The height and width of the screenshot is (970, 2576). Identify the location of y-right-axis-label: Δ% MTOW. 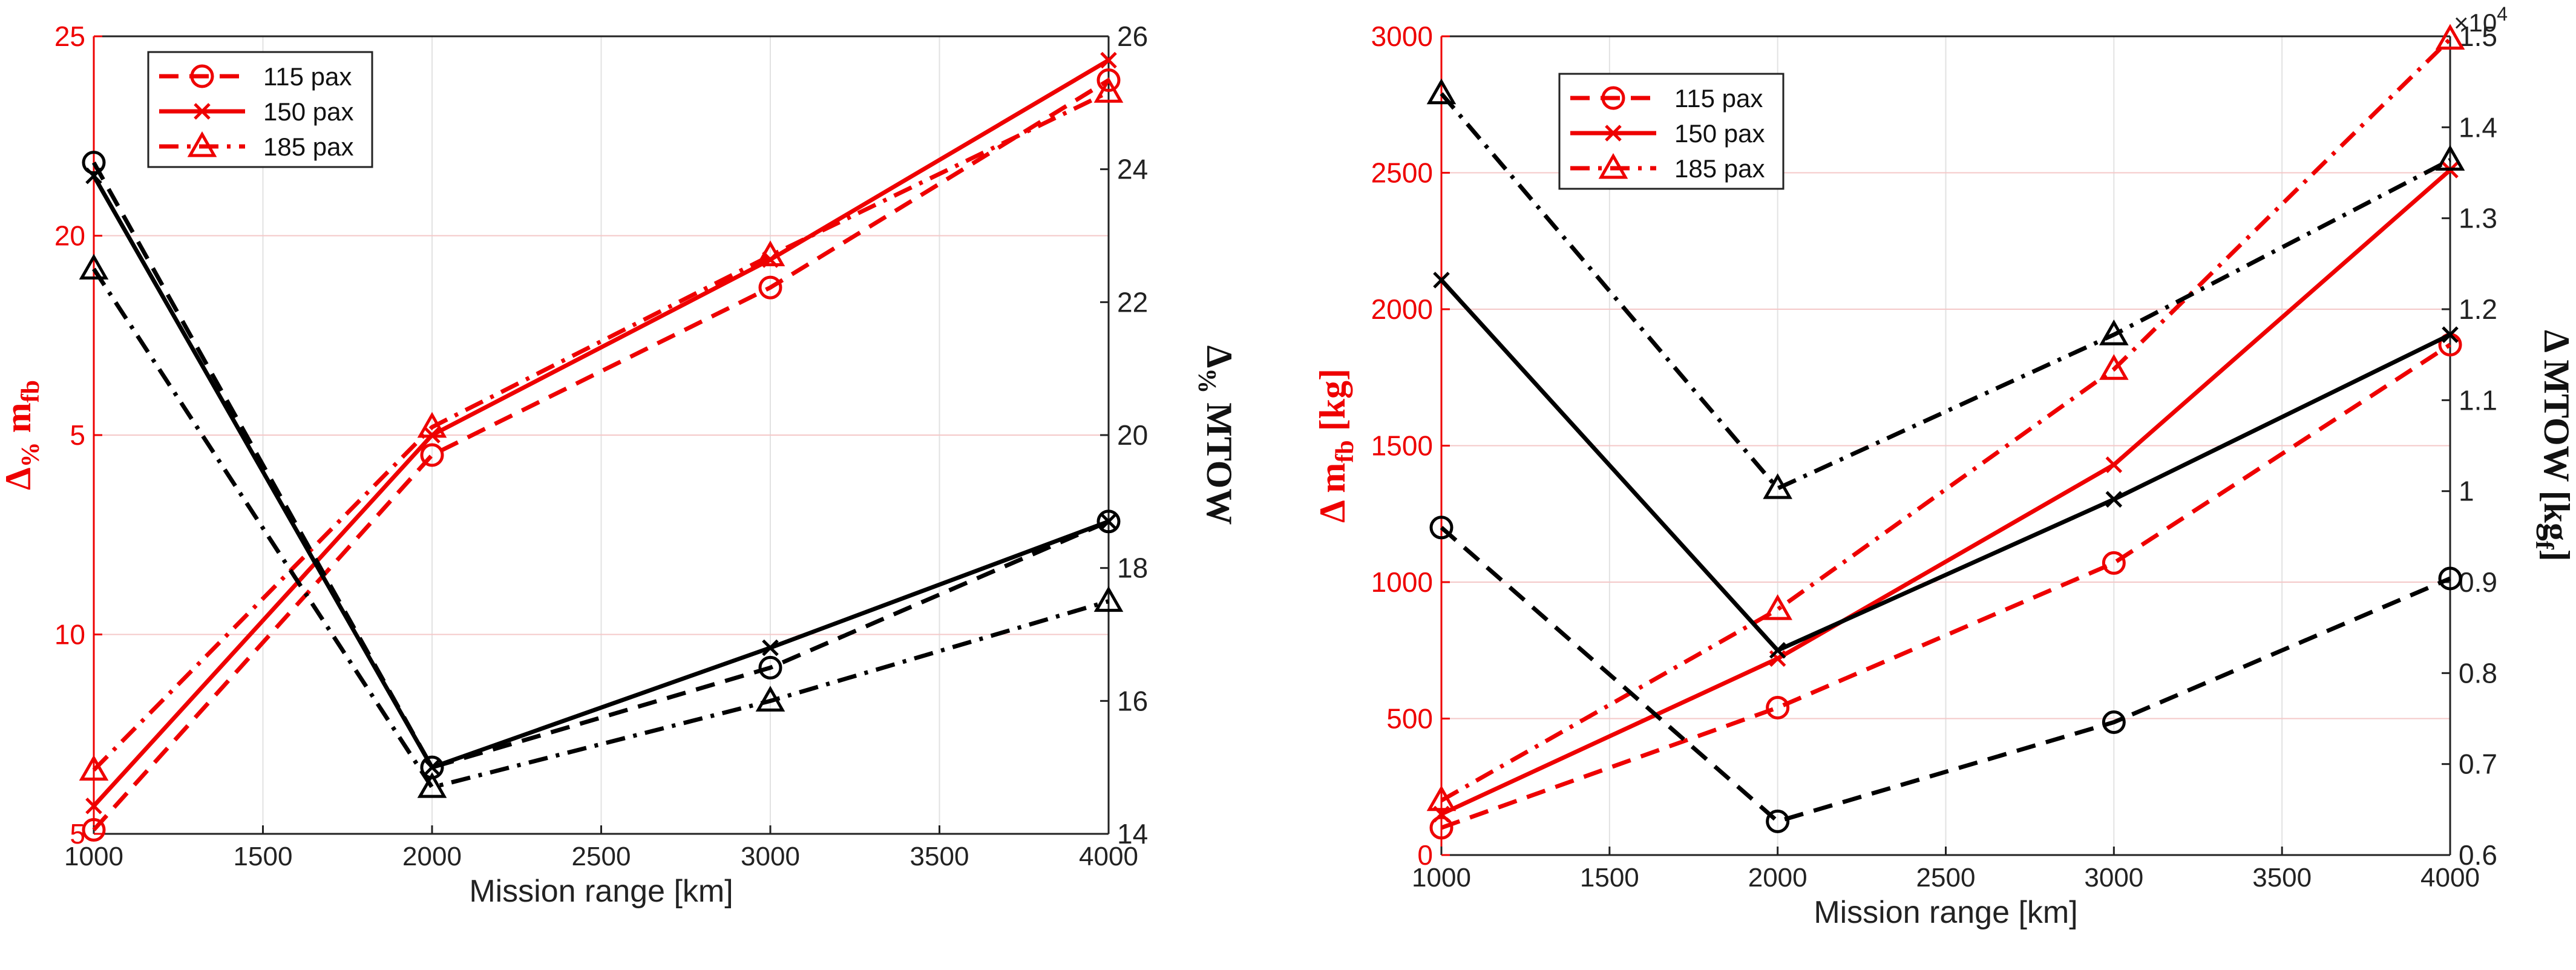
(1216, 435).